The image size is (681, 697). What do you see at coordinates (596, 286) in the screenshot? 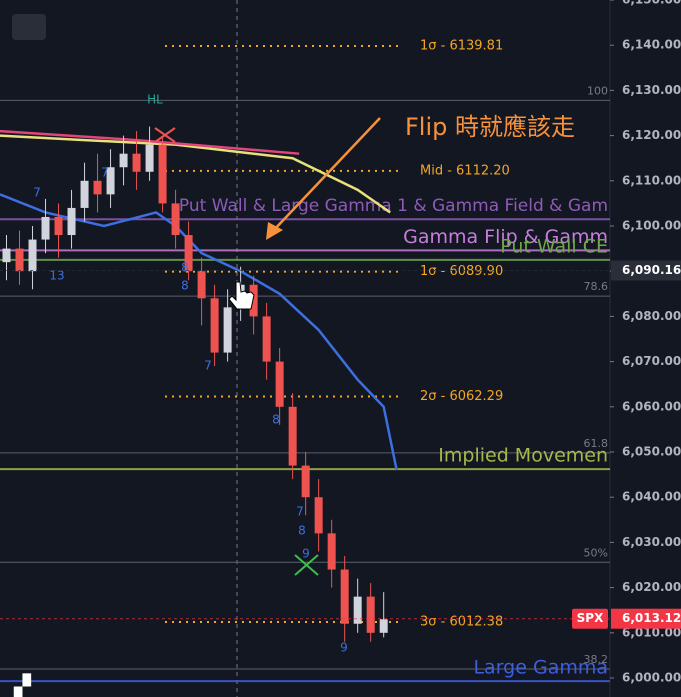
I see `fib-label: 78.6` at bounding box center [596, 286].